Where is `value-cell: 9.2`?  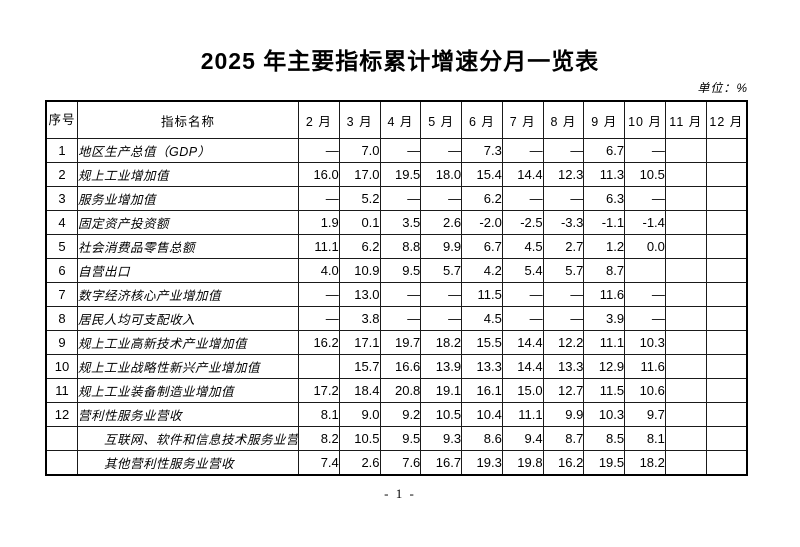
value-cell: 9.2 is located at coordinates (400, 414).